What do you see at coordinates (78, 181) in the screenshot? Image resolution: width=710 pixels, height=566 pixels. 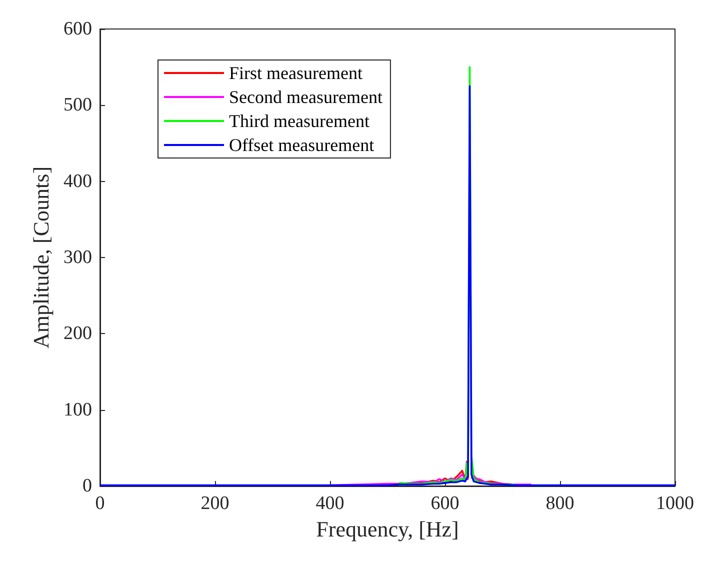 I see `y-tick-label: 400` at bounding box center [78, 181].